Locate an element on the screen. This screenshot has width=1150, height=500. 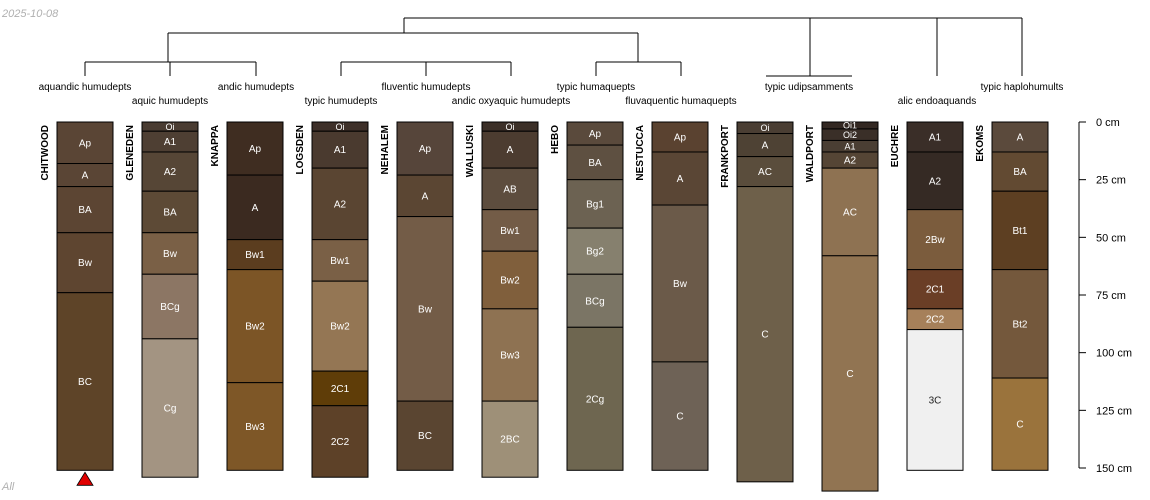
subgroup-label: typic haplohumults is located at coordinates (1022, 87).